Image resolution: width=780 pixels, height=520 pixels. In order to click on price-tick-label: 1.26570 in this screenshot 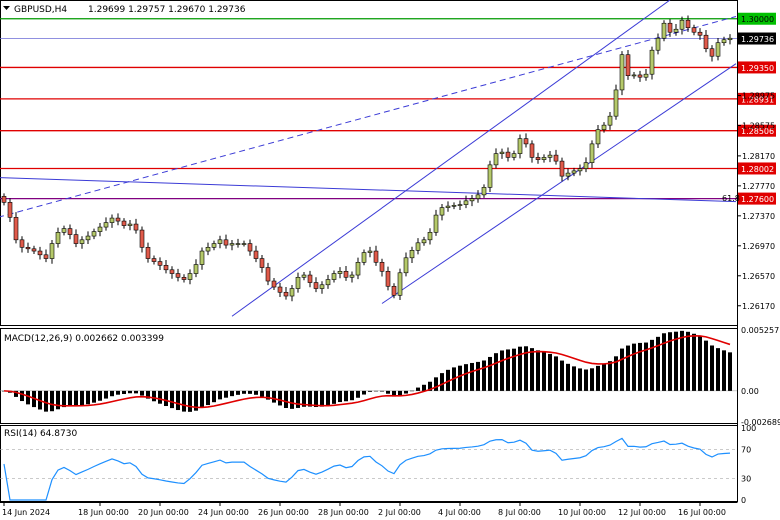, I will do `click(758, 276)`.